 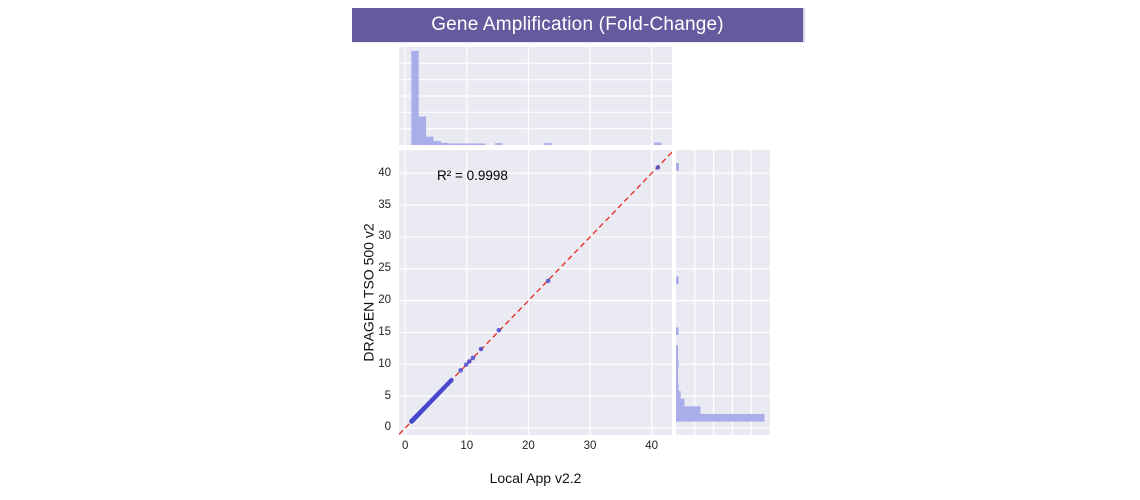 I want to click on y-tick-label: 10, so click(x=384, y=363).